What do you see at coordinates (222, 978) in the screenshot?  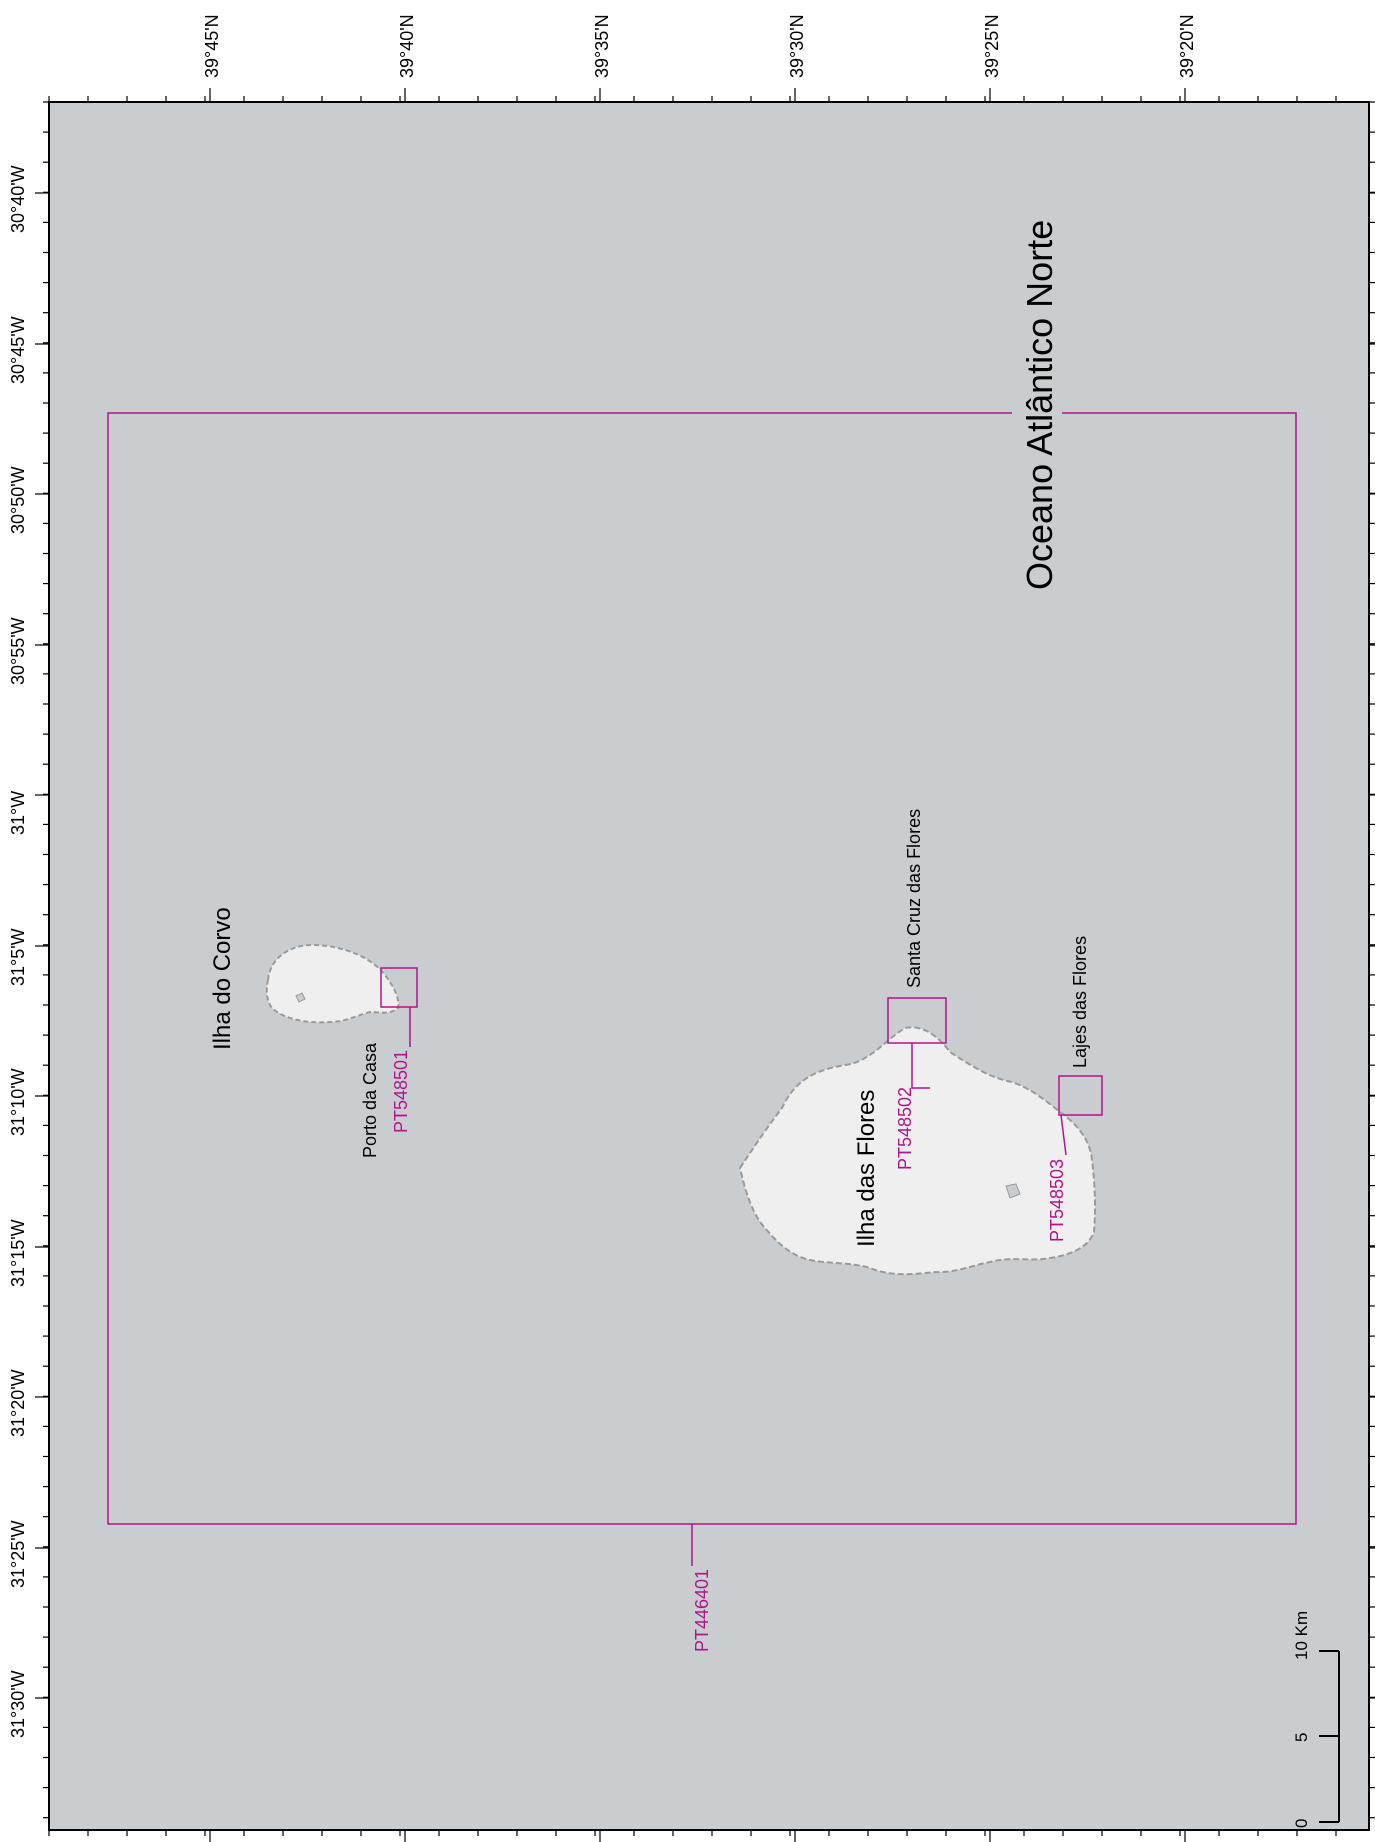 I see `corvo-label: Ilha do Corvo` at bounding box center [222, 978].